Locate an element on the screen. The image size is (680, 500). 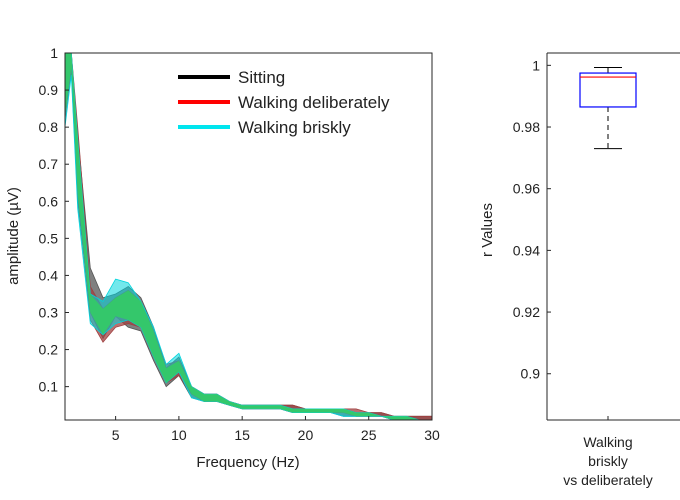
y-tick-label: 0.4 is located at coordinates (49, 275).